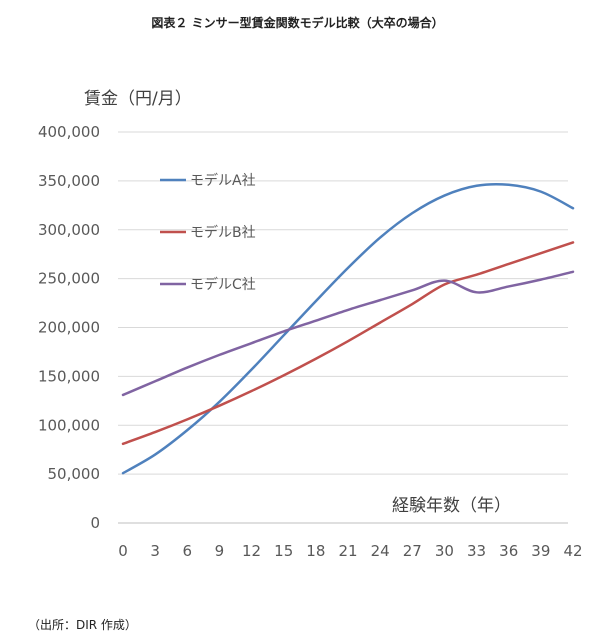 The width and height of the screenshot is (595, 644). Describe the element at coordinates (251, 551) in the screenshot. I see `x-tick-label: 12` at that location.